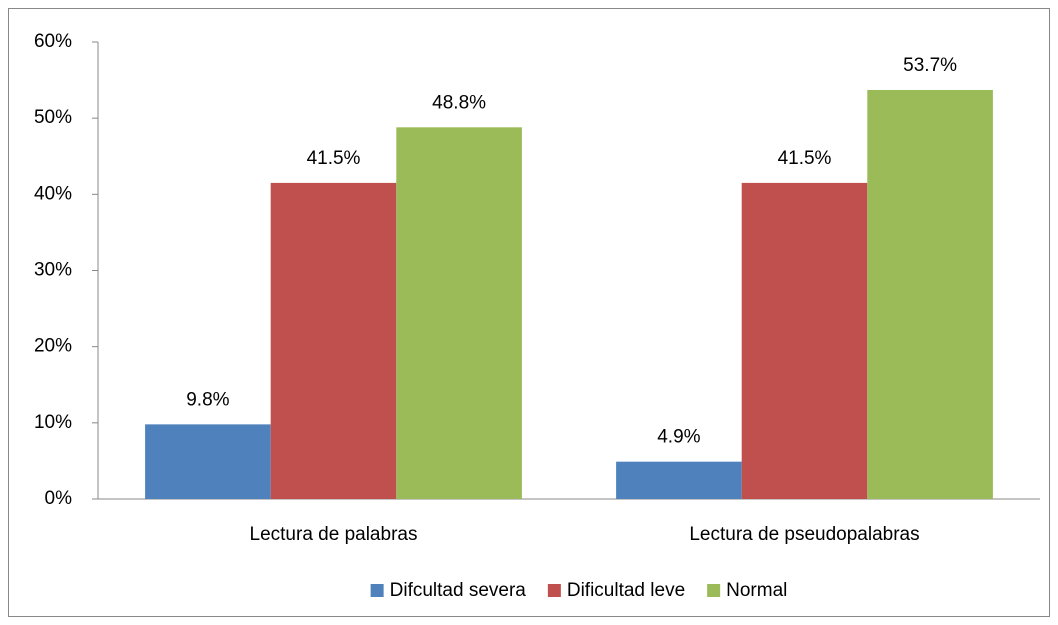  What do you see at coordinates (678, 437) in the screenshot?
I see `value-label: 4.9%` at bounding box center [678, 437].